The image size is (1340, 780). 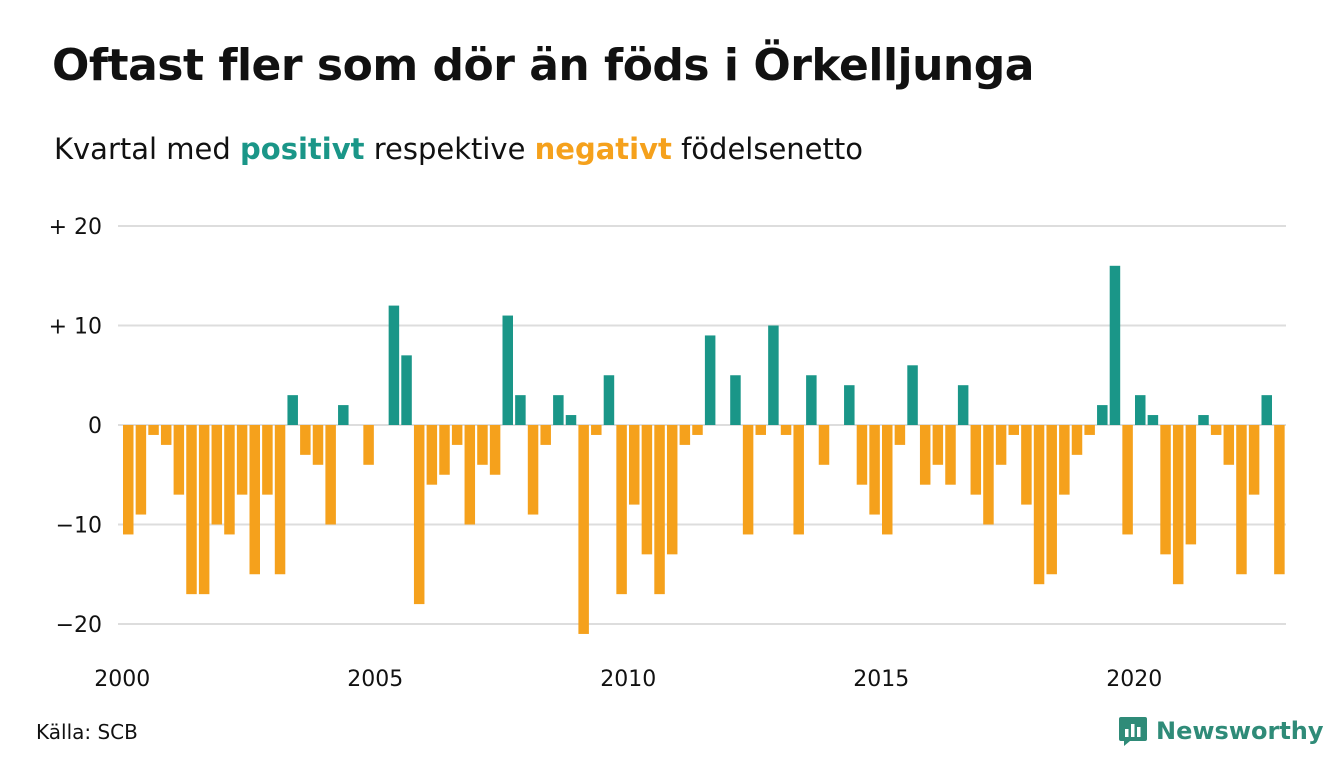 I want to click on x-axis-ticks: 2000 2005 2010 2015 2020, so click(x=628, y=679).